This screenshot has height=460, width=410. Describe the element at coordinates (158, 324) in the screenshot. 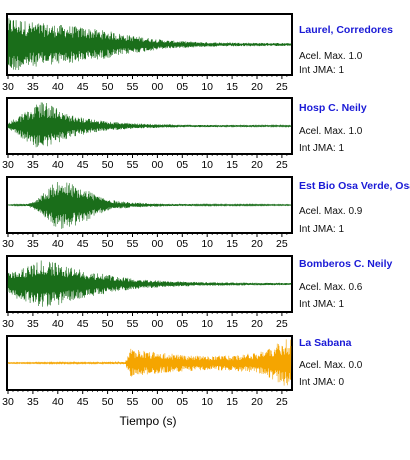

I see `x-tick-label-3-6: 00` at that location.